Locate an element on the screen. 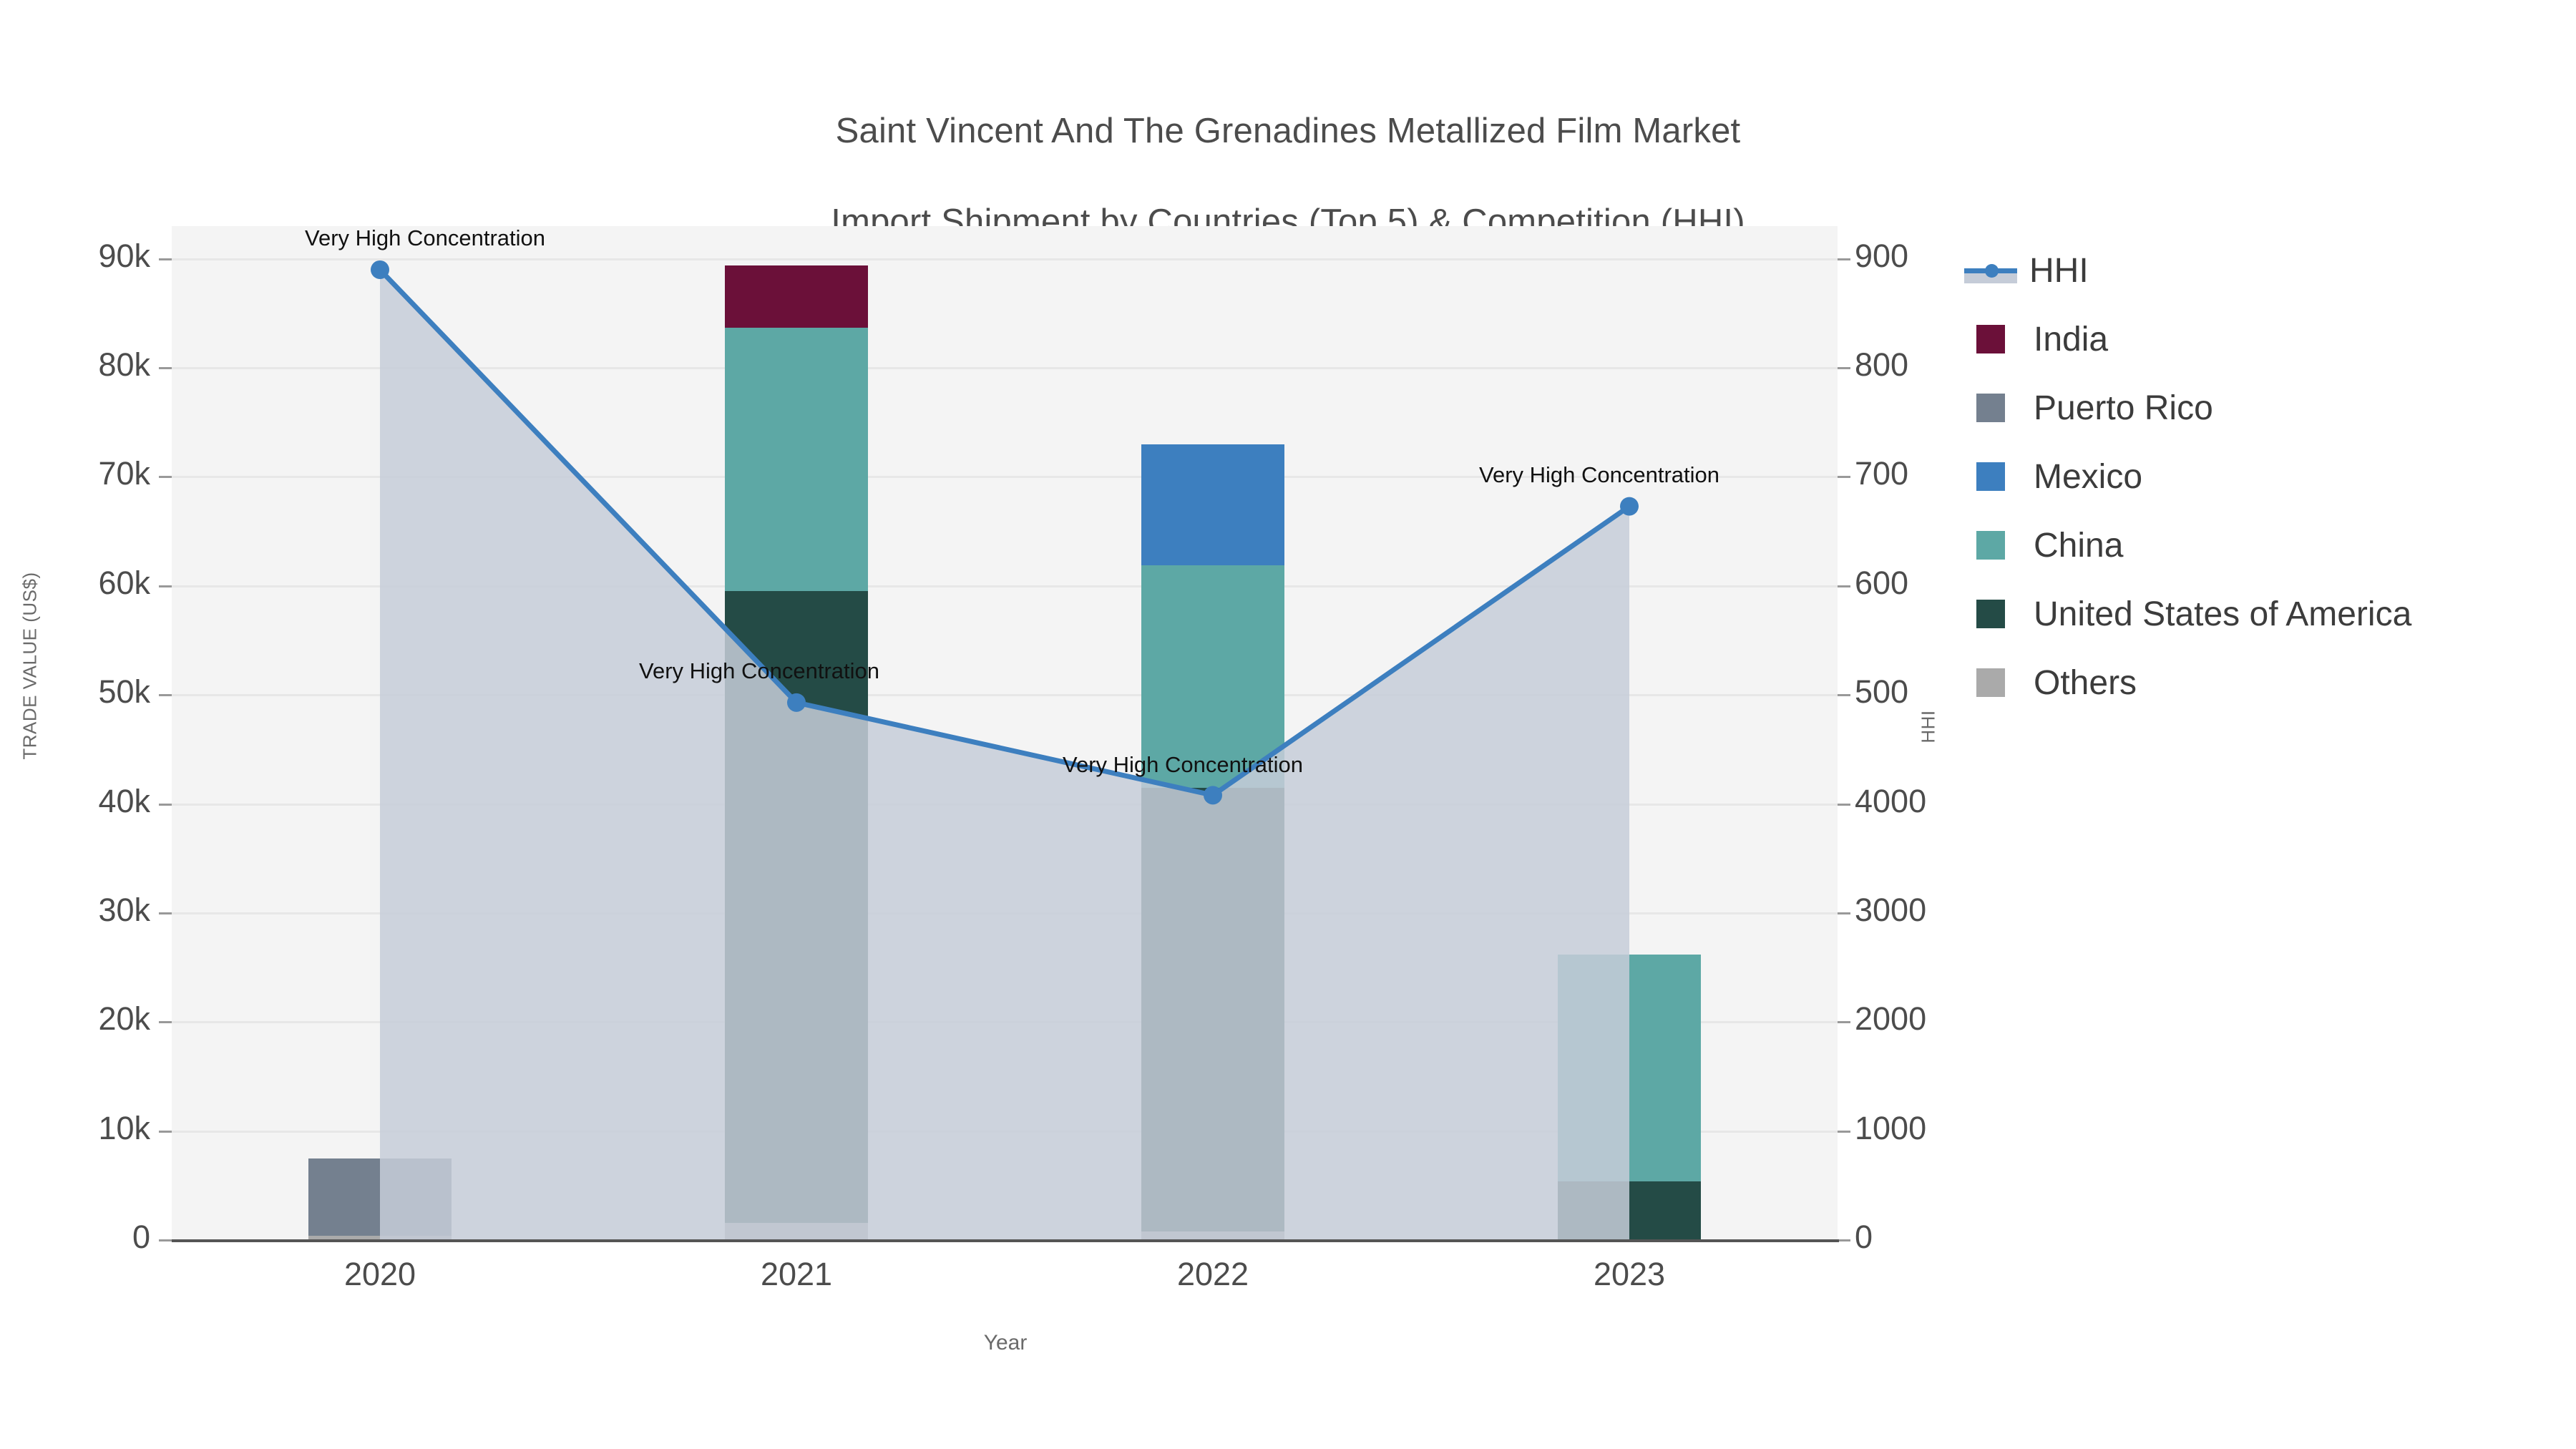 The image size is (2576, 1449). legend-item: Others is located at coordinates (2264, 682).